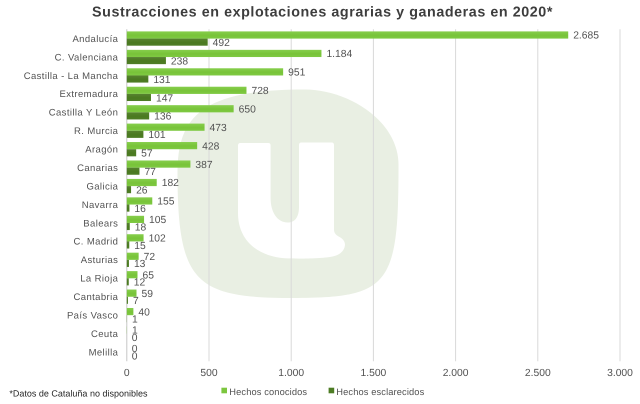 The height and width of the screenshot is (404, 640). Describe the element at coordinates (97, 168) in the screenshot. I see `svg-text: Canarias` at that location.